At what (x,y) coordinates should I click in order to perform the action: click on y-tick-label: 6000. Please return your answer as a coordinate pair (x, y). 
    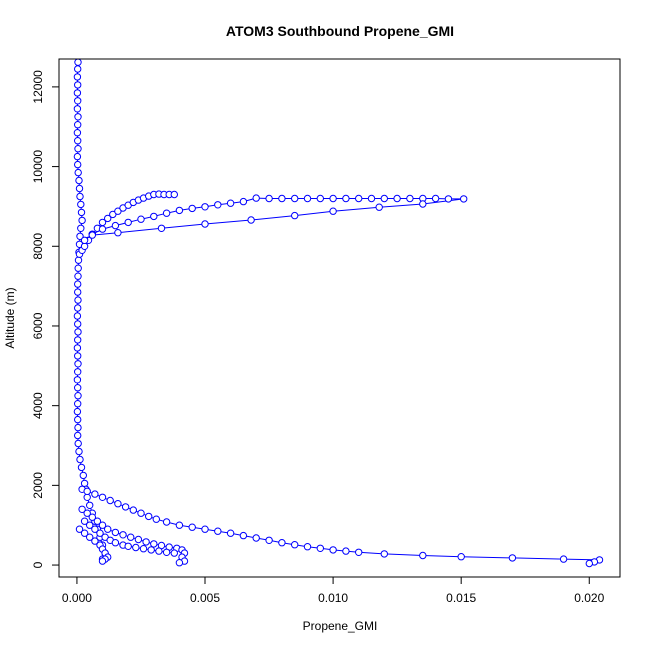
    Looking at the image, I should click on (38, 325).